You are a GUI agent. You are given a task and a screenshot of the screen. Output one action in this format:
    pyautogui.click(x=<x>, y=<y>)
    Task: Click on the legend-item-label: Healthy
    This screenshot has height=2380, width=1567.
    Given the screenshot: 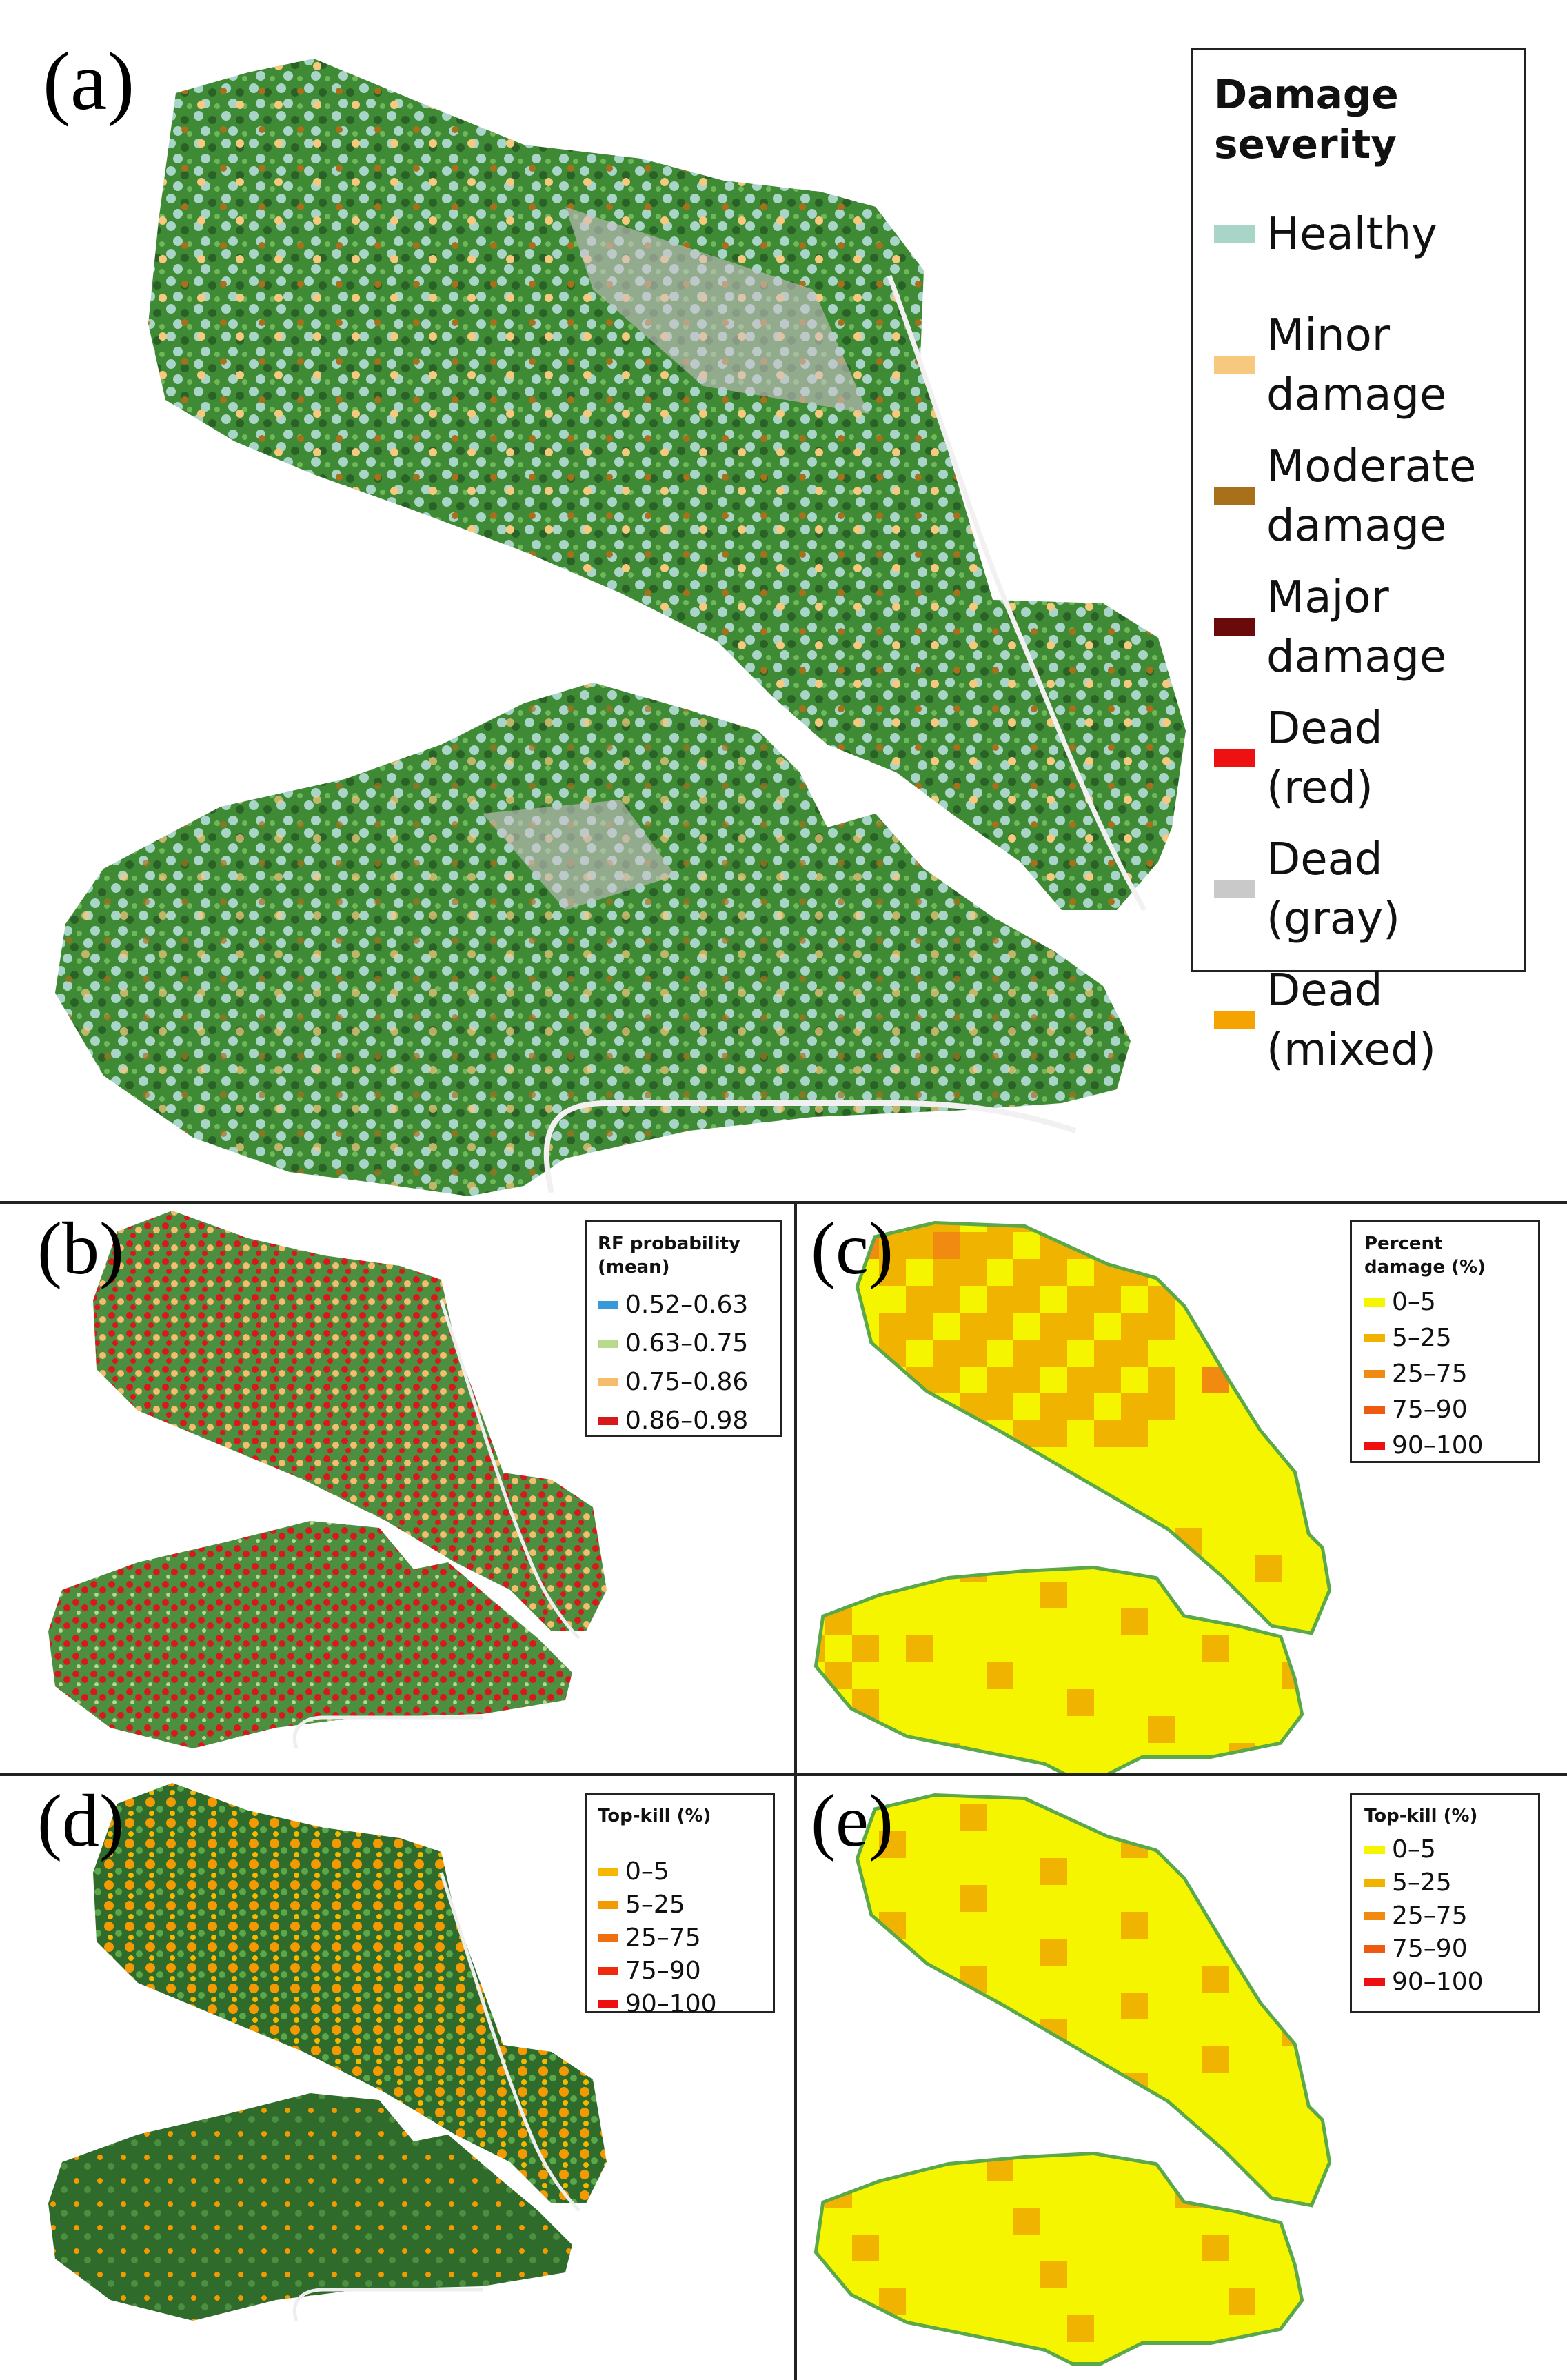 What is the action you would take?
    pyautogui.click(x=1352, y=234)
    